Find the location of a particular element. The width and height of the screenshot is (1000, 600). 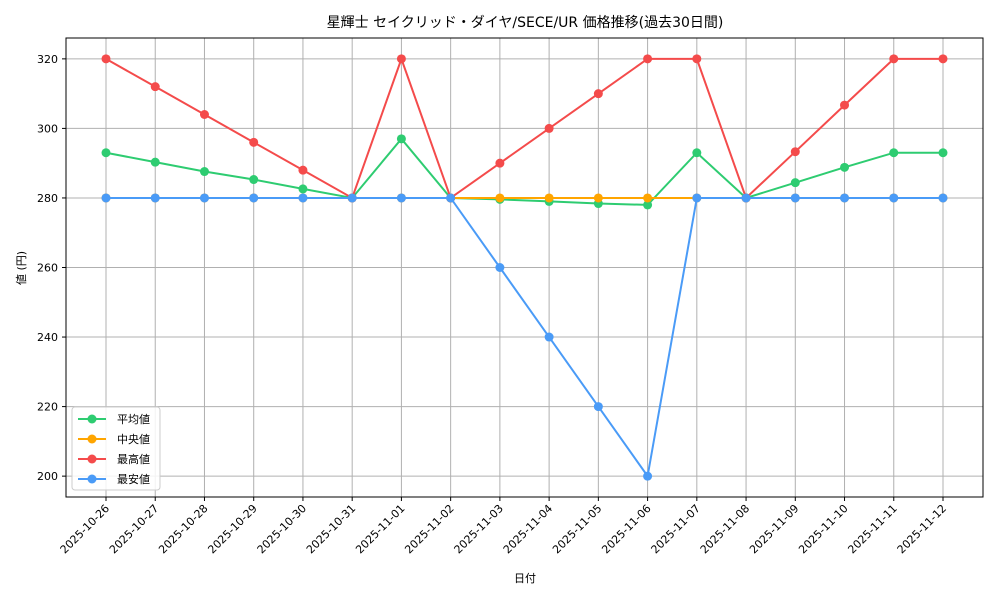

x-tick-label: 2025-10-29 is located at coordinates (232, 529).